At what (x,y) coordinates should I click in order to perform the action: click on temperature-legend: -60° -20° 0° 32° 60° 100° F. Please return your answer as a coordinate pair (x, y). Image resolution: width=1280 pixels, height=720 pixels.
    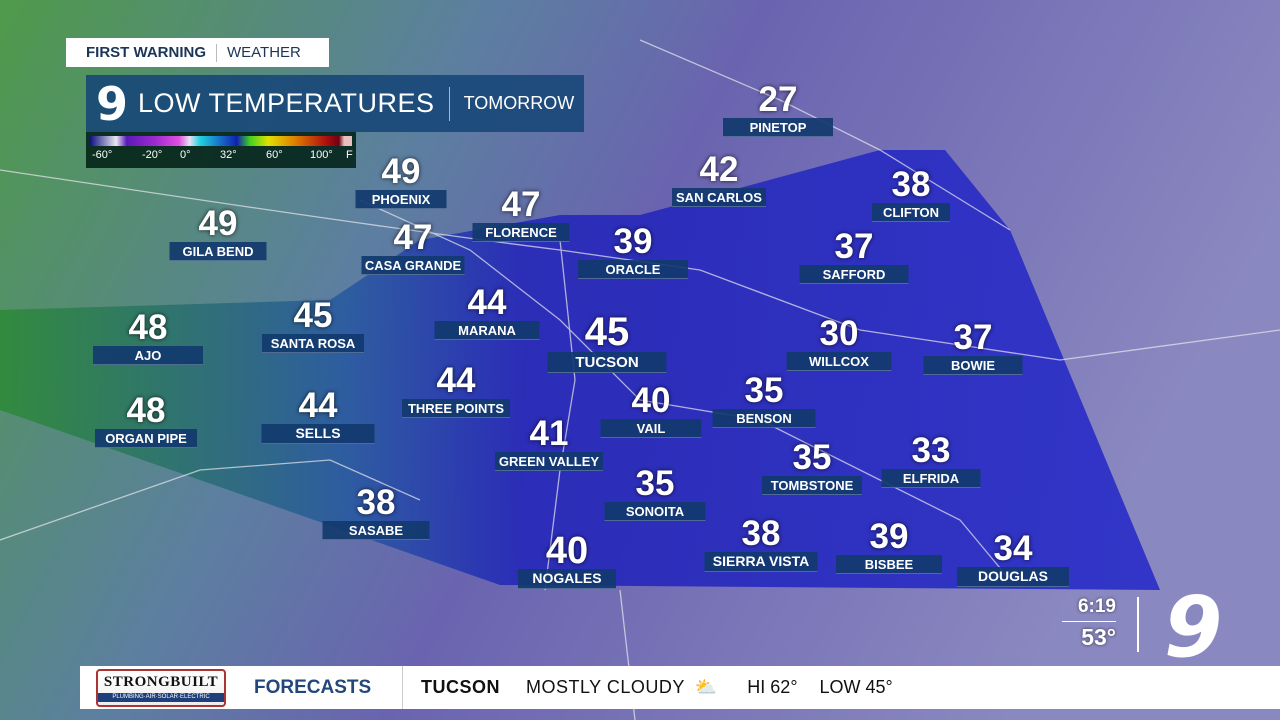
    Looking at the image, I should click on (221, 150).